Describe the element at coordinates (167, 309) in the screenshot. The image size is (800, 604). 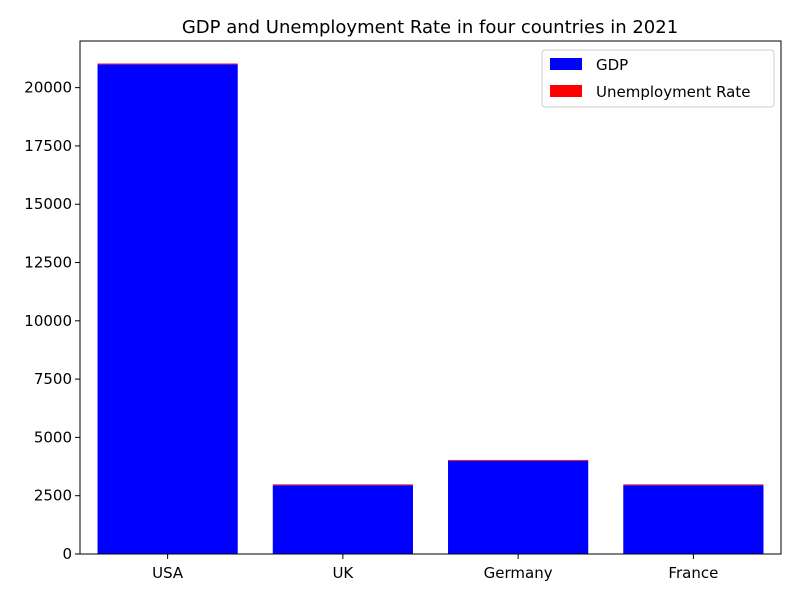
I see `bar-gdp-usa` at that location.